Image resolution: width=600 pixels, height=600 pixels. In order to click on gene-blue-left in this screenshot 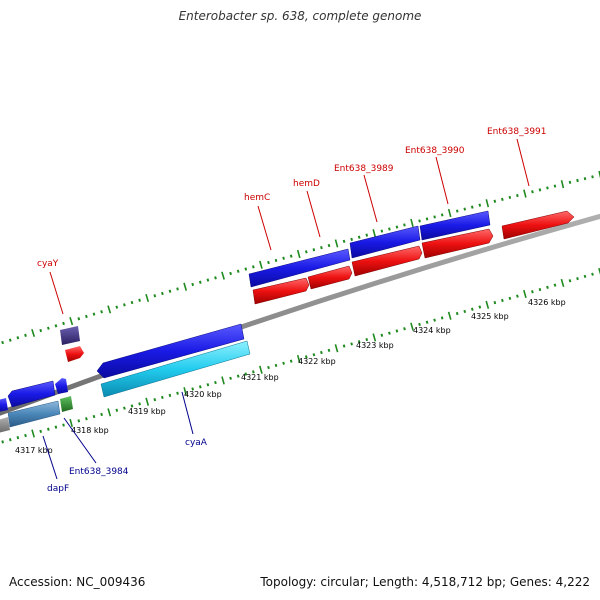, I will do `click(31, 394)`.